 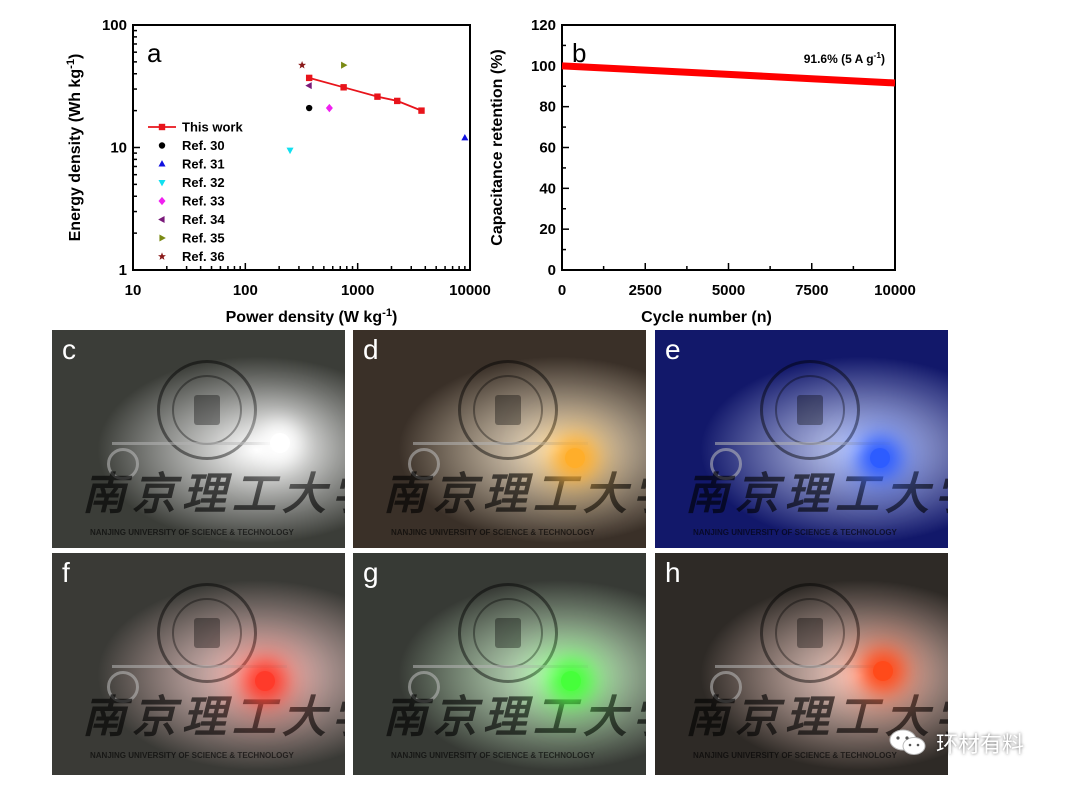 What do you see at coordinates (547, 229) in the screenshot?
I see `y-tick-label: 20` at bounding box center [547, 229].